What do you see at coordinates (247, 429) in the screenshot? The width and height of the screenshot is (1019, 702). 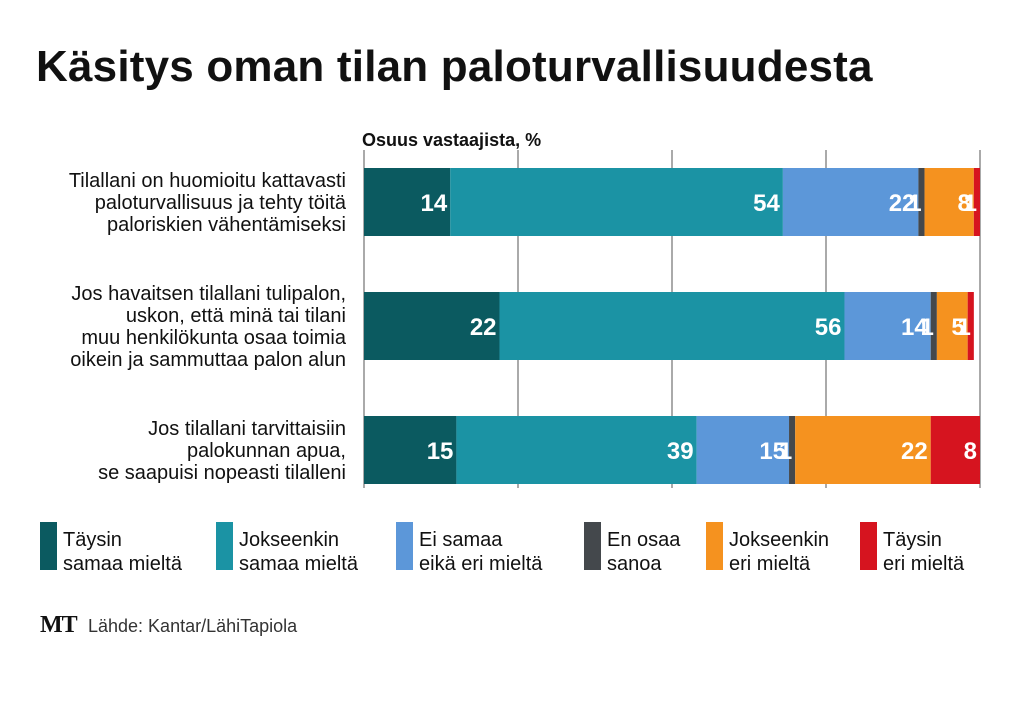 I see `category-label: Jos tilallani tarvittaisiin` at bounding box center [247, 429].